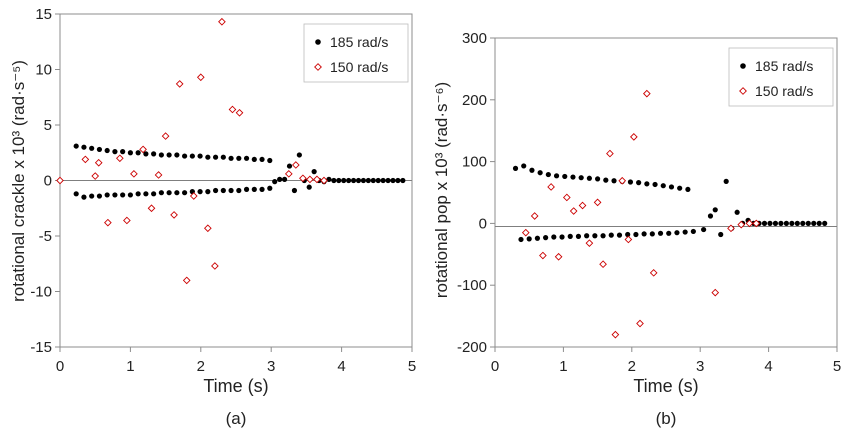 The height and width of the screenshot is (438, 850). What do you see at coordinates (666, 418) in the screenshot?
I see `panel-label: (b)` at bounding box center [666, 418].